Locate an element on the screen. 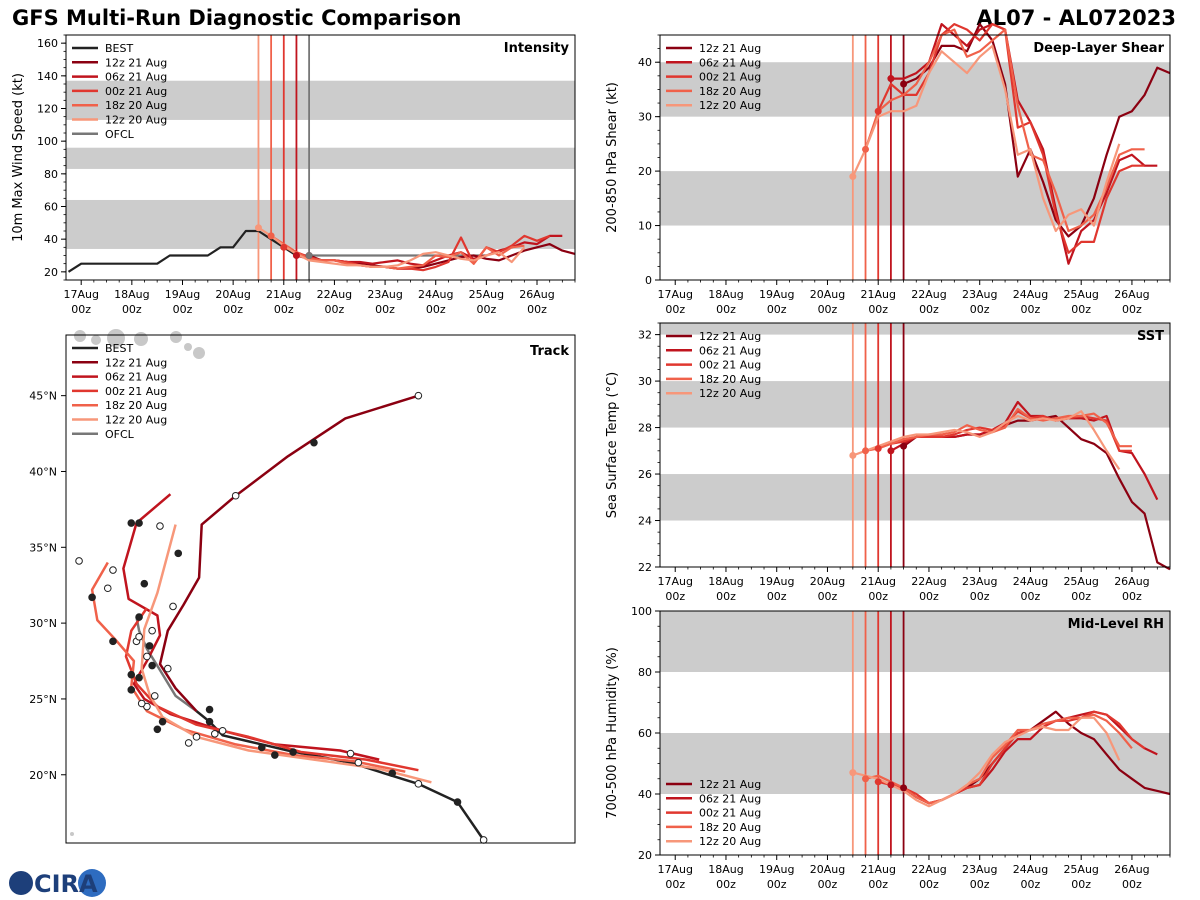 The height and width of the screenshot is (900, 1200). init-marker-18z-20-aug is located at coordinates (866, 451).